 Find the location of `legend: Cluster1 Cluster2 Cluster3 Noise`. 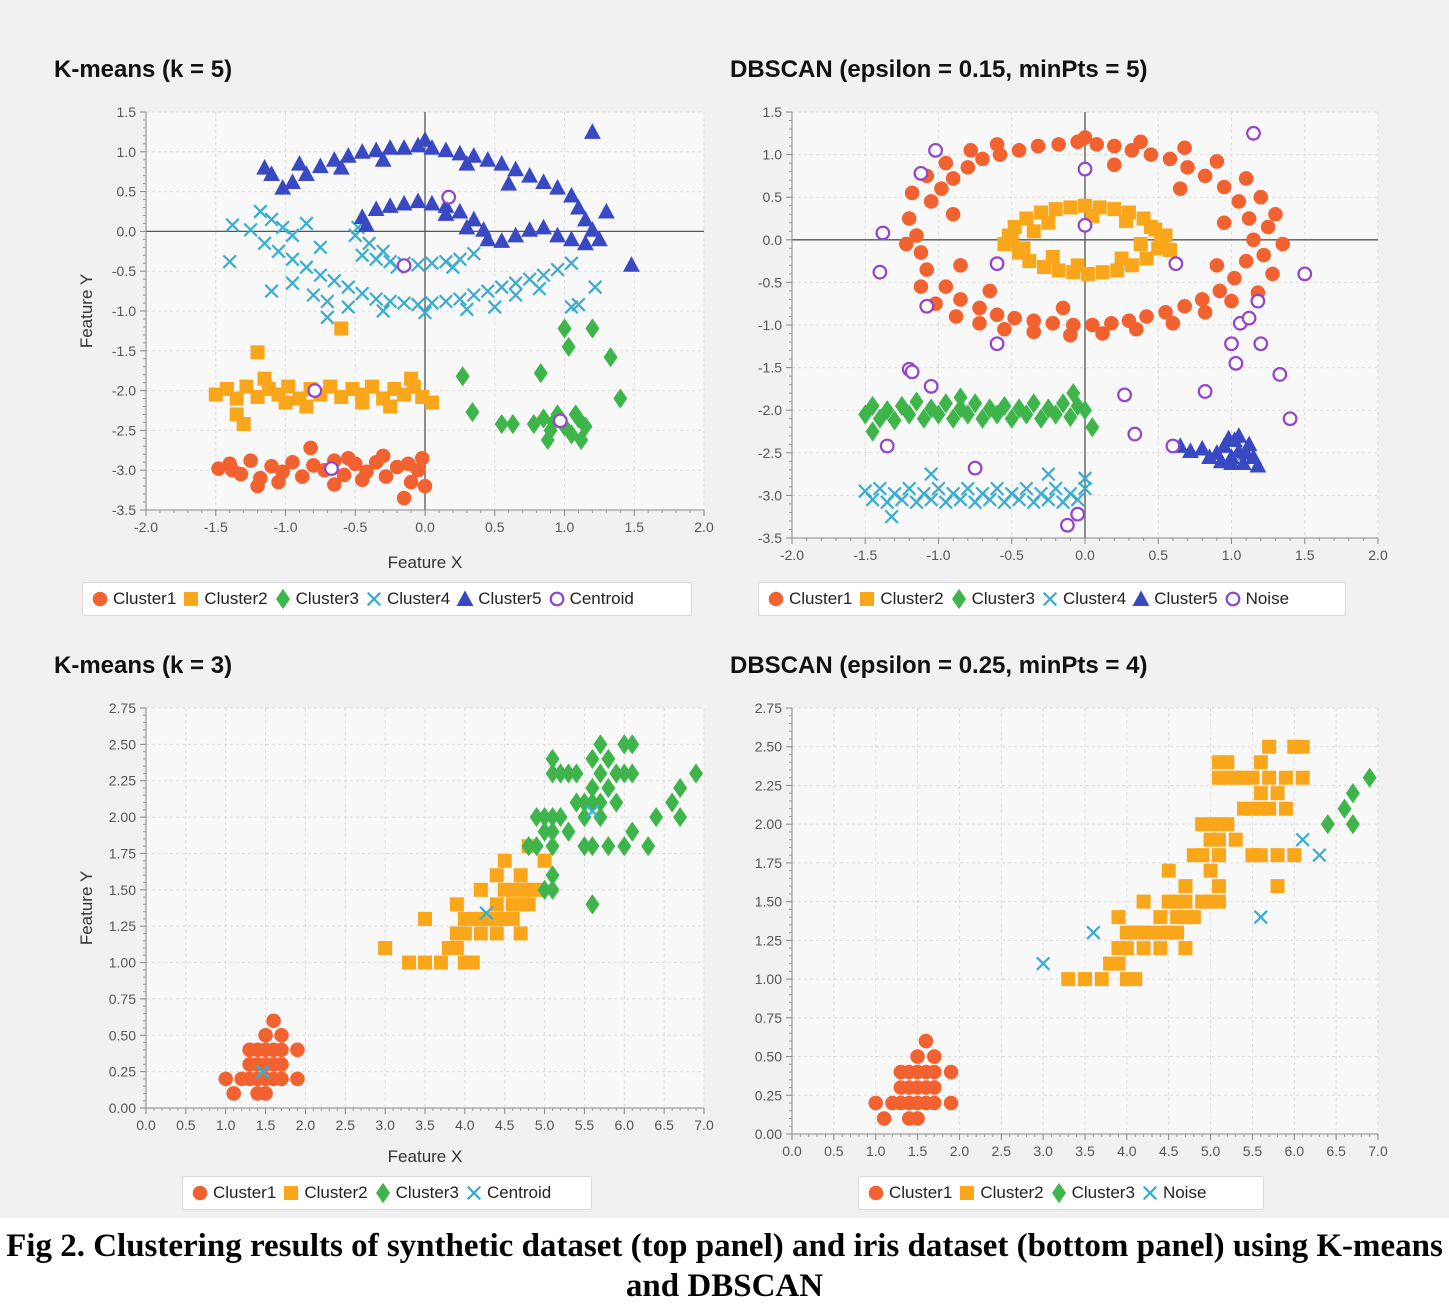

legend: Cluster1 Cluster2 Cluster3 Noise is located at coordinates (1061, 1193).